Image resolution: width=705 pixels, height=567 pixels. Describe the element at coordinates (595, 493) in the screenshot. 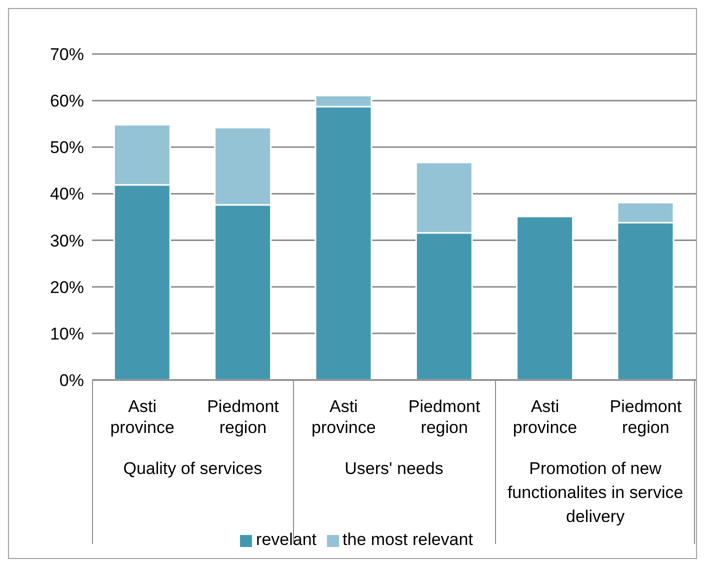

I see `text: Promotion of new functionalites in service delivery` at that location.